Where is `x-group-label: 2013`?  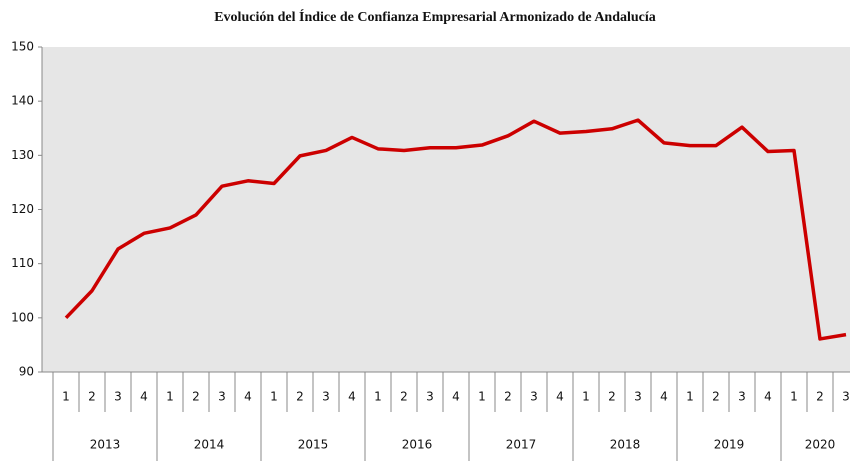 x-group-label: 2013 is located at coordinates (105, 445).